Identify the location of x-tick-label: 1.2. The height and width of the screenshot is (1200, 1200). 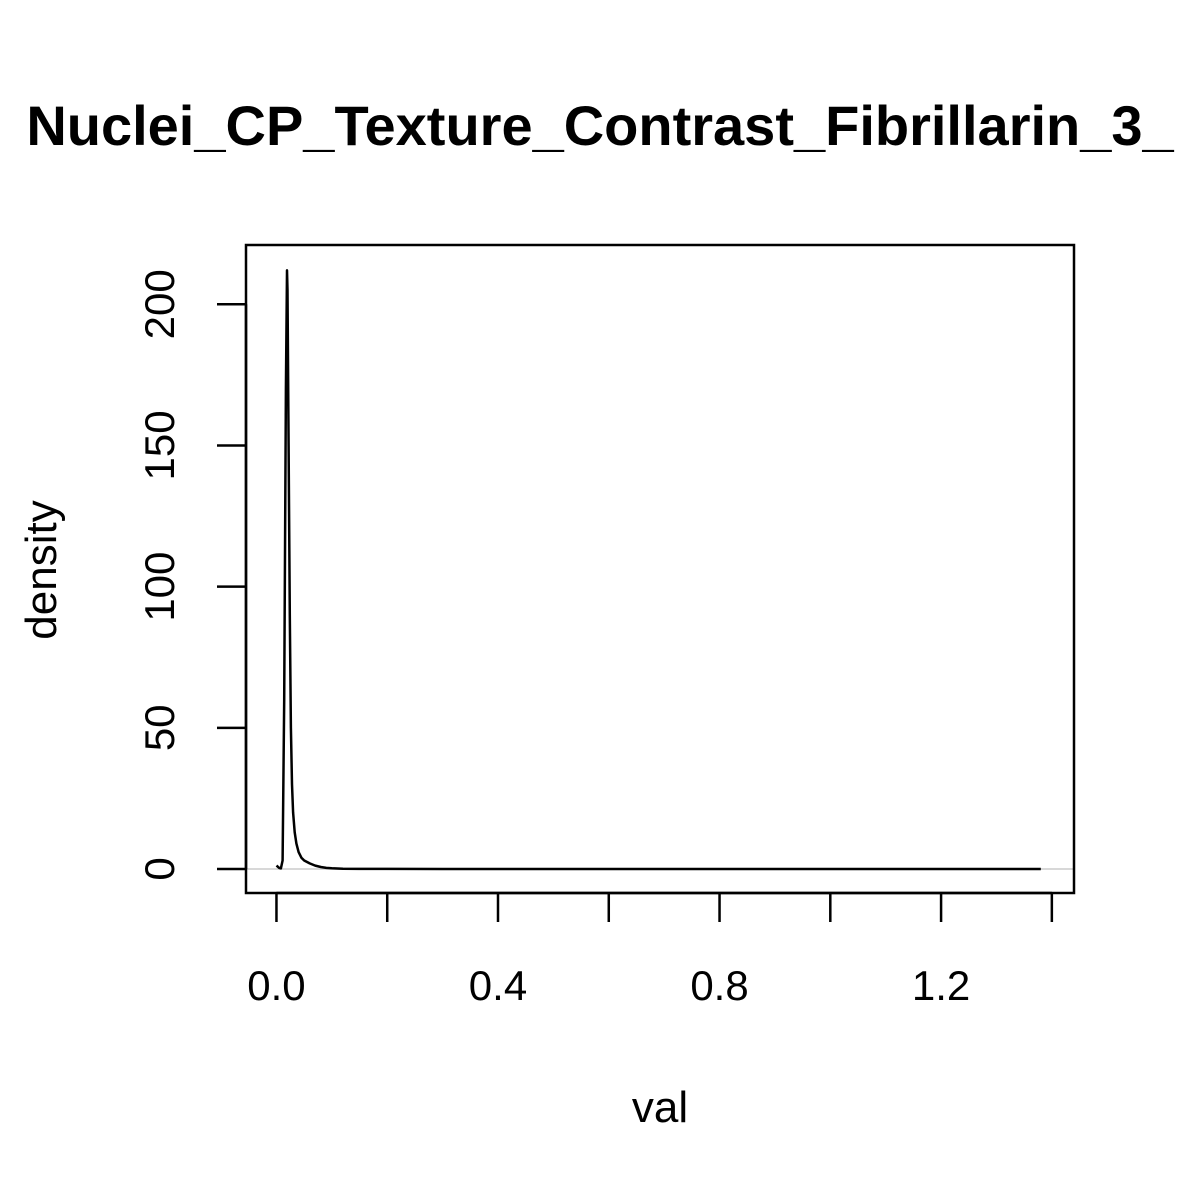
(941, 985).